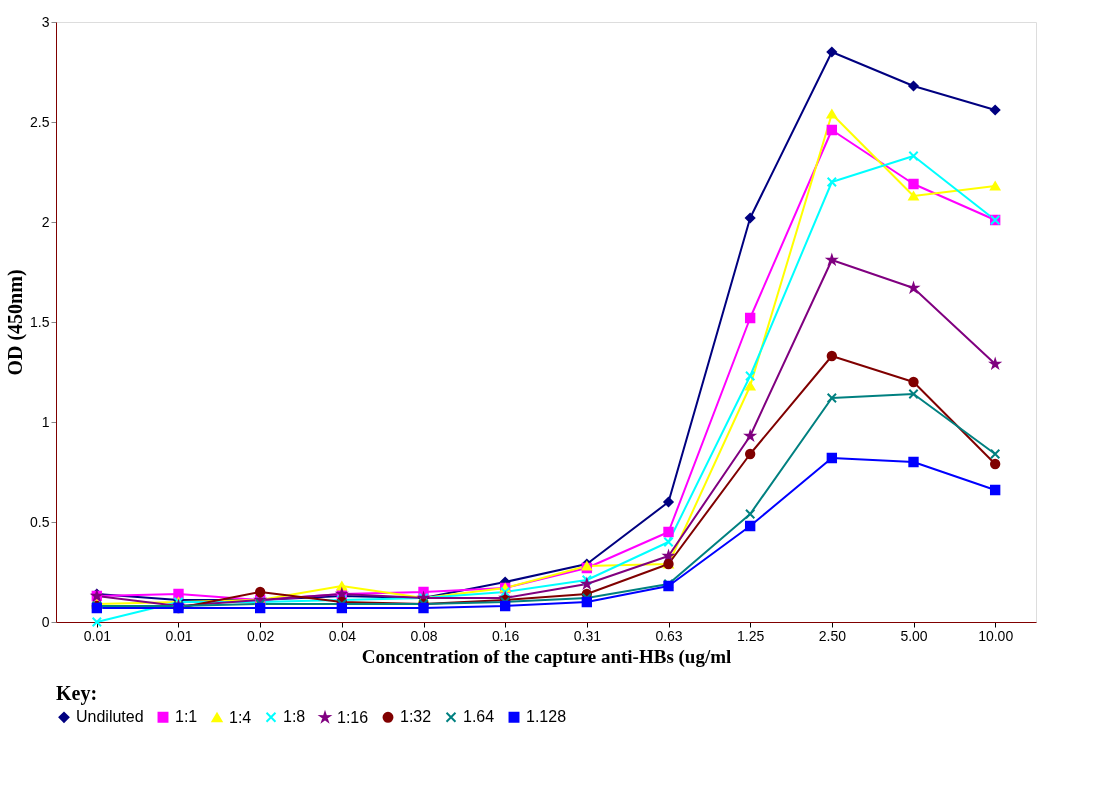  Describe the element at coordinates (110, 717) in the screenshot. I see `legend-label: Undiluted` at that location.